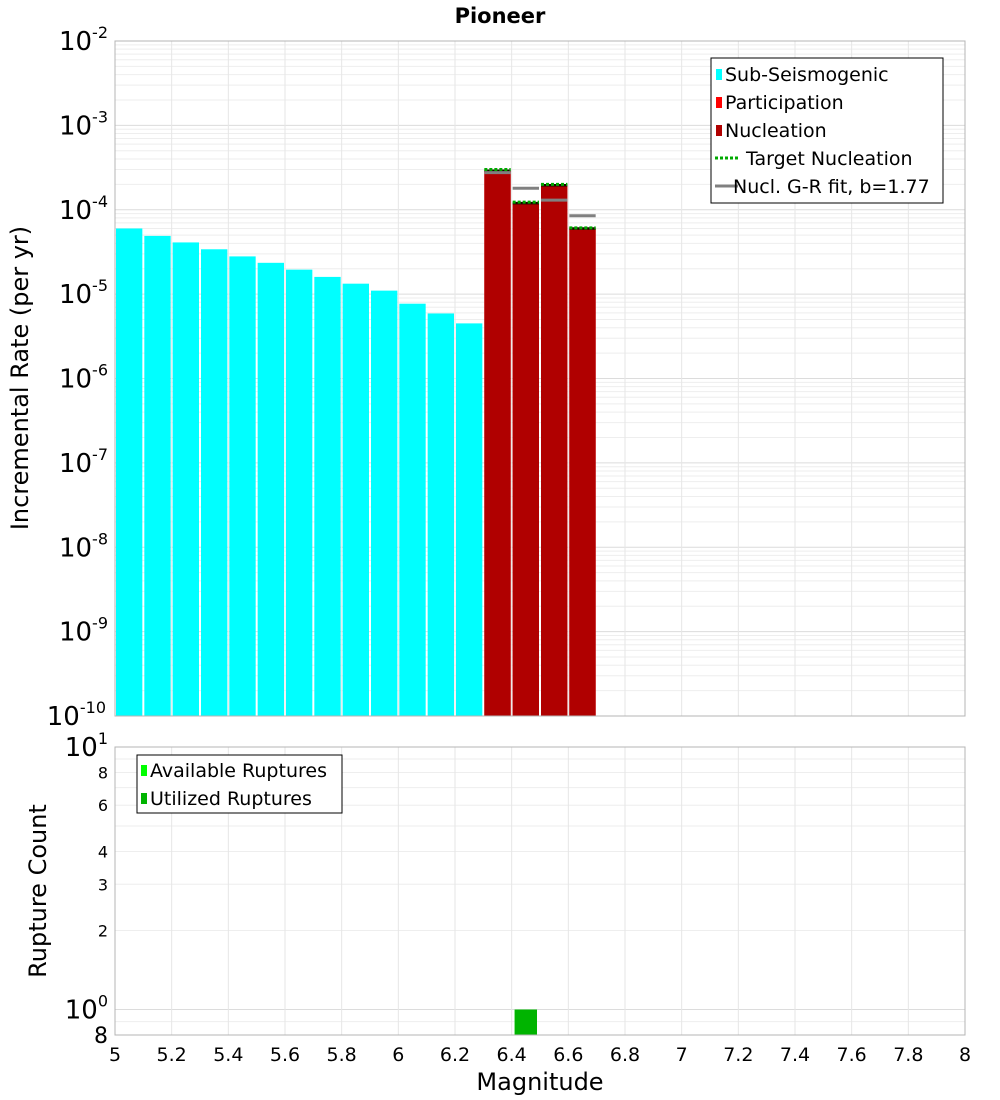 This screenshot has height=1100, width=1000. What do you see at coordinates (784, 103) in the screenshot?
I see `legend-label: Participation` at bounding box center [784, 103].